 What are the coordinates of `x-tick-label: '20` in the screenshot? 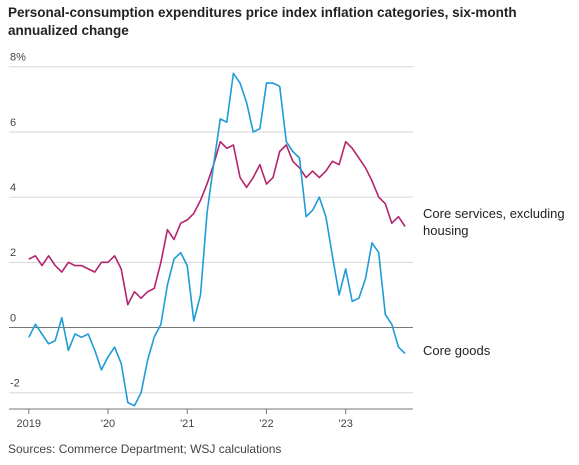 It's located at (108, 424).